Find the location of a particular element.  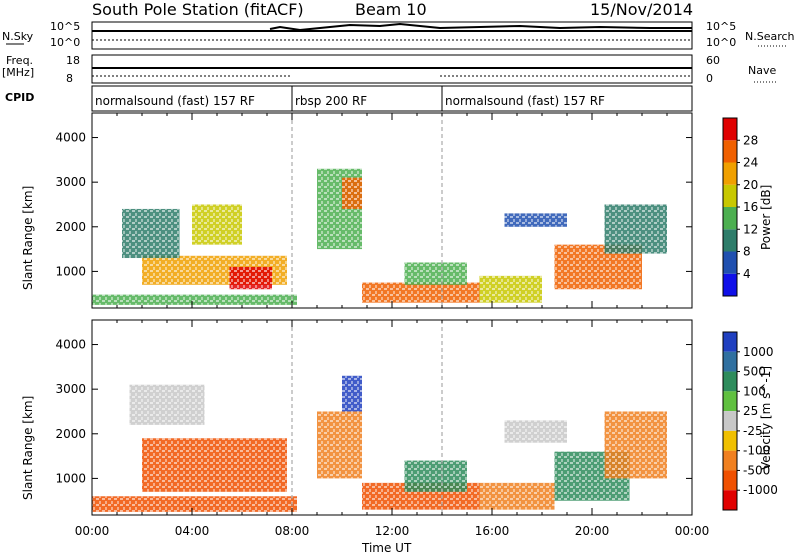

x-tick-label: 20:00 is located at coordinates (592, 531).